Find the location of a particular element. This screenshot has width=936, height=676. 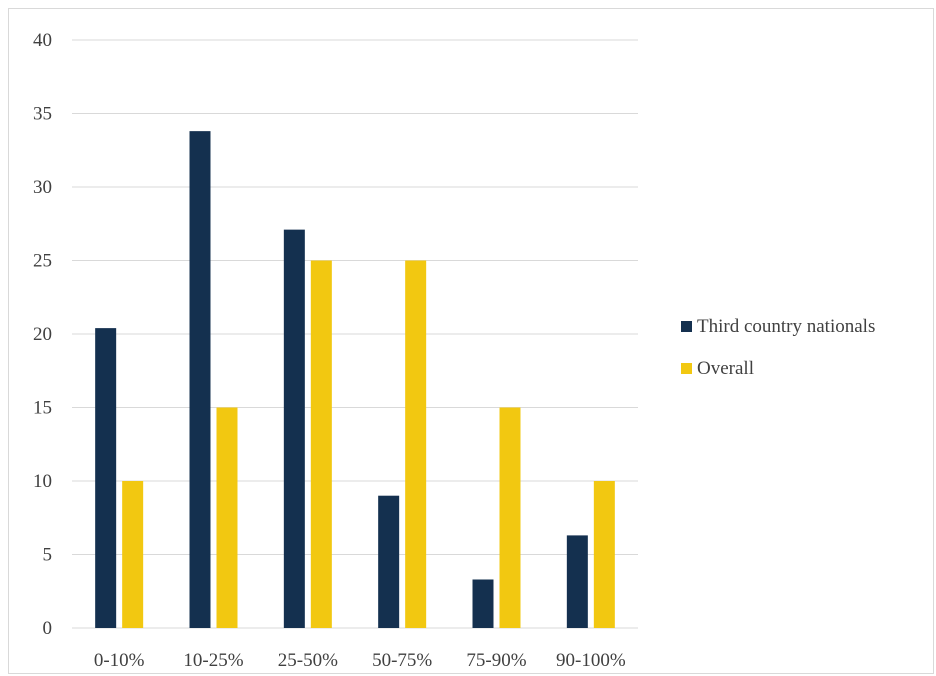

x-tick-label: 10-25% is located at coordinates (213, 660).